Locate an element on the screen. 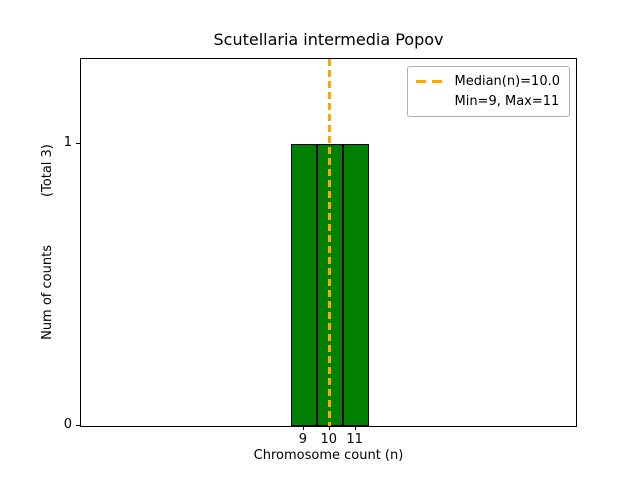  legend-entry-median: Median(n)=10.0 is located at coordinates (488, 81).